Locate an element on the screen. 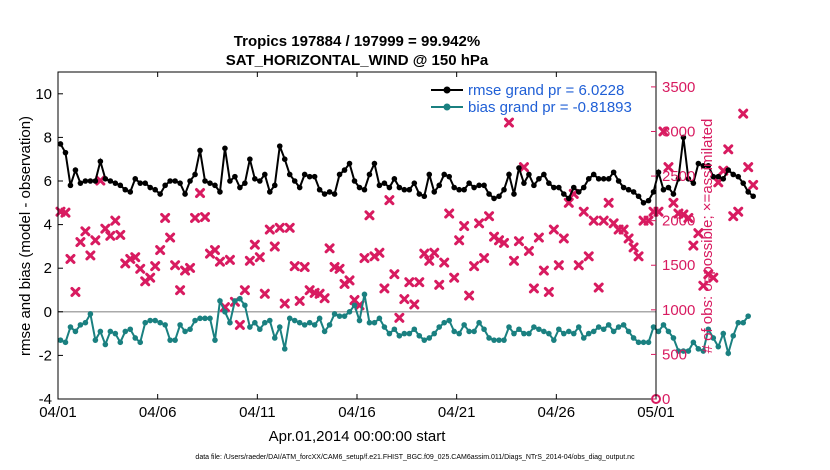 This screenshot has width=830, height=470. right-y-tick-label: 2000 is located at coordinates (678, 221).